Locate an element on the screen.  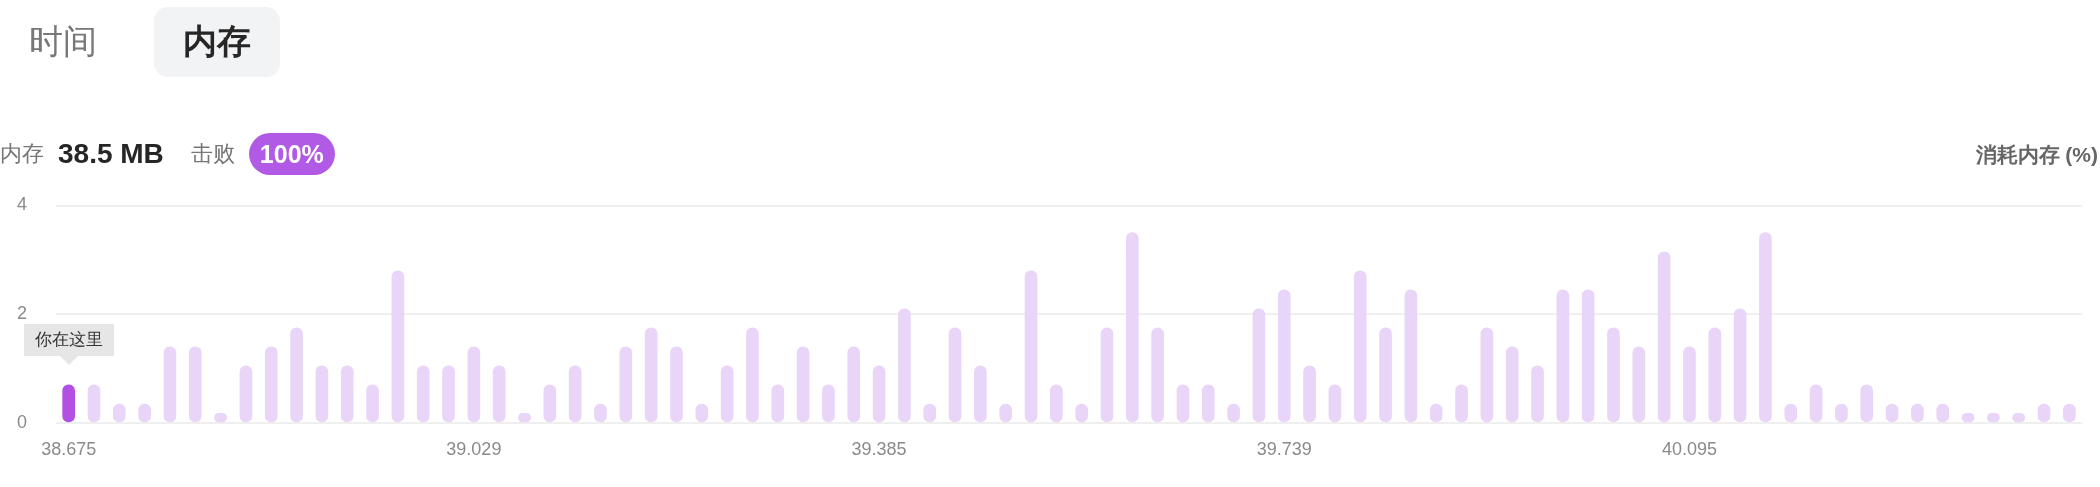
y-tick-label: 2 is located at coordinates (21, 313).